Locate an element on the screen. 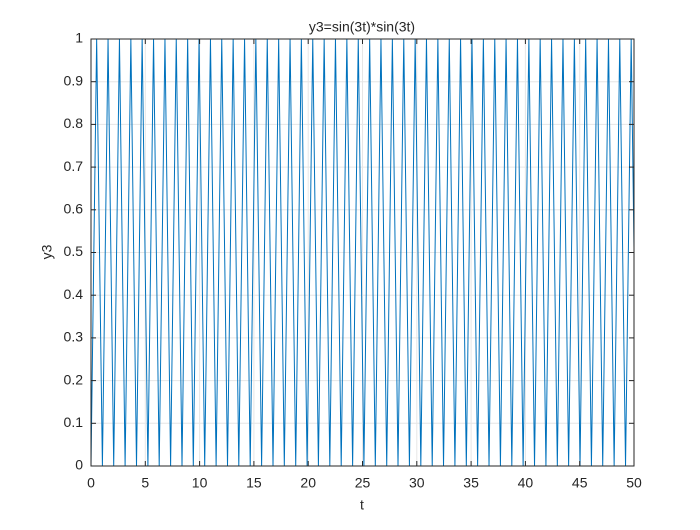  y-tick-label: 0.6 is located at coordinates (74, 209).